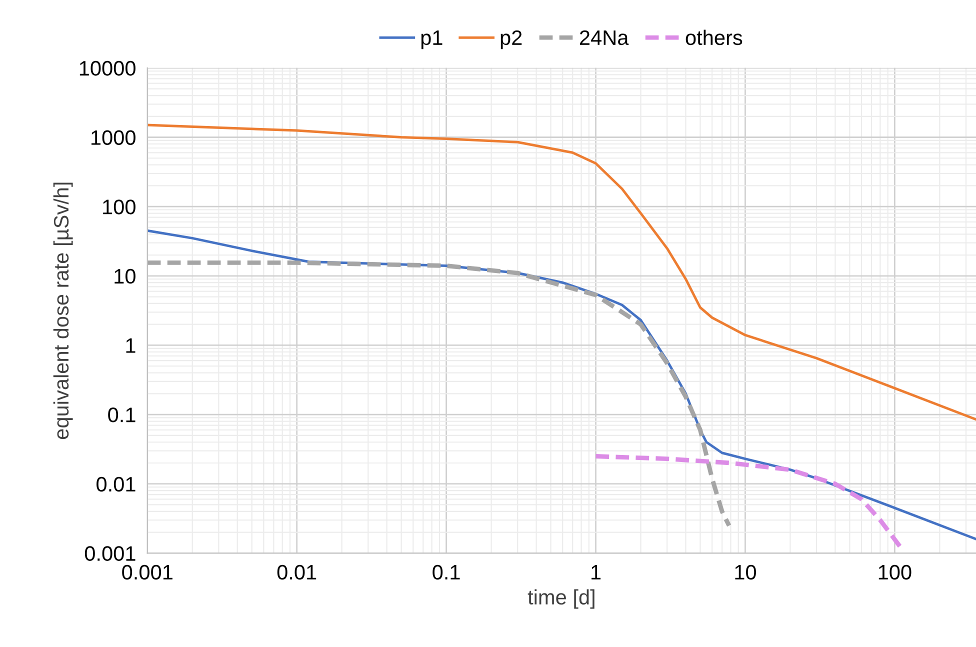 This screenshot has height=647, width=976. What do you see at coordinates (119, 207) in the screenshot?
I see `y-tick-label: 100` at bounding box center [119, 207].